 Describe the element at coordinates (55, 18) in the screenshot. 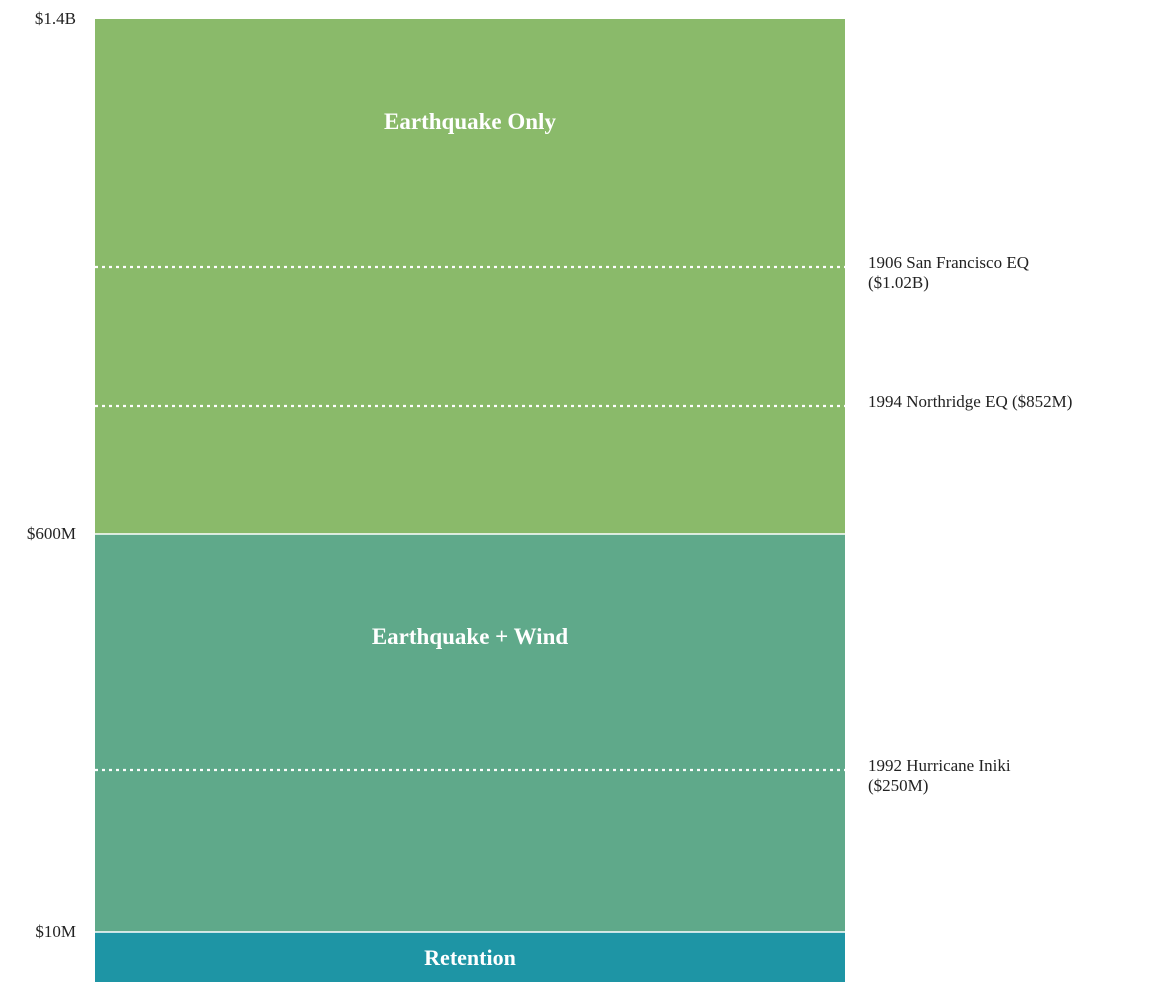

I see `axis-tick-label-0: $1.4B` at that location.